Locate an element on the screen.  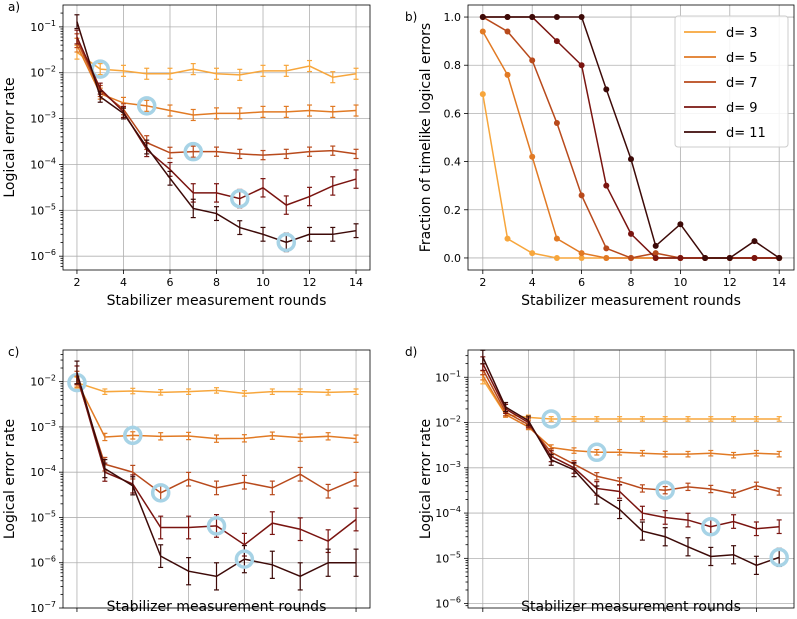
x-tick-label: 10 is located at coordinates (680, 282).